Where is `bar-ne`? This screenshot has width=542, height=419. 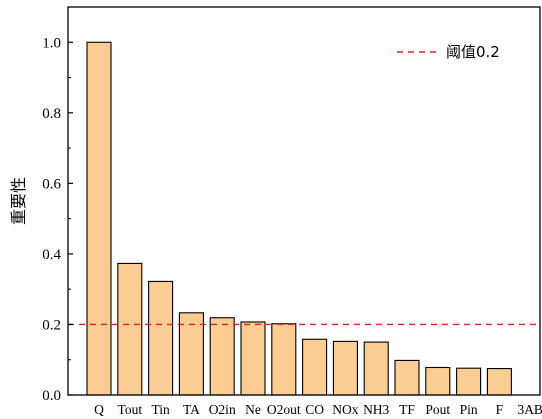 bar-ne is located at coordinates (253, 358).